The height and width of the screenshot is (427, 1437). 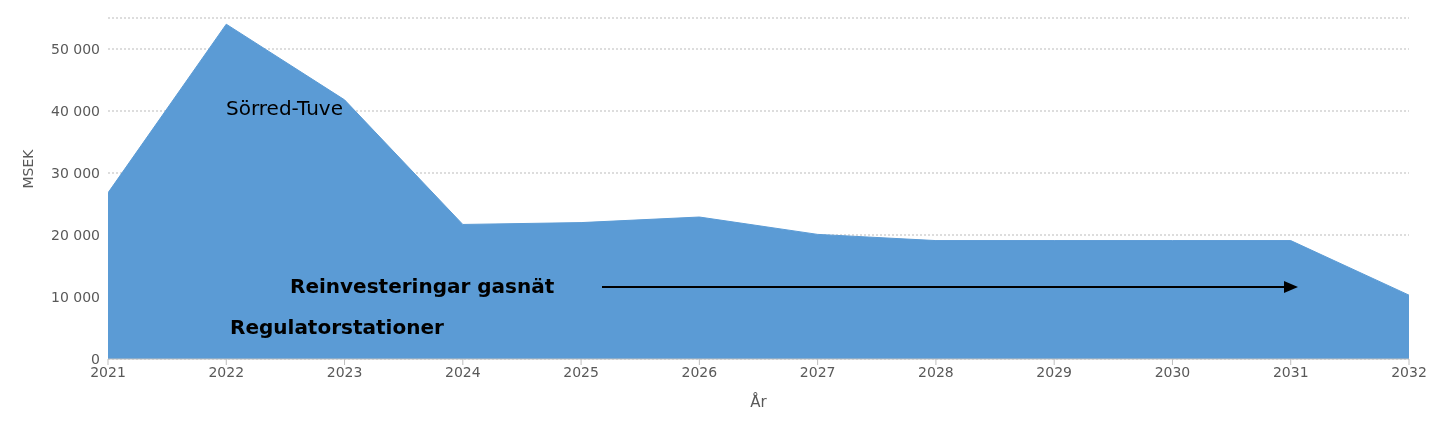 What do you see at coordinates (1054, 371) in the screenshot?
I see `x-tick-label: 2029` at bounding box center [1054, 371].